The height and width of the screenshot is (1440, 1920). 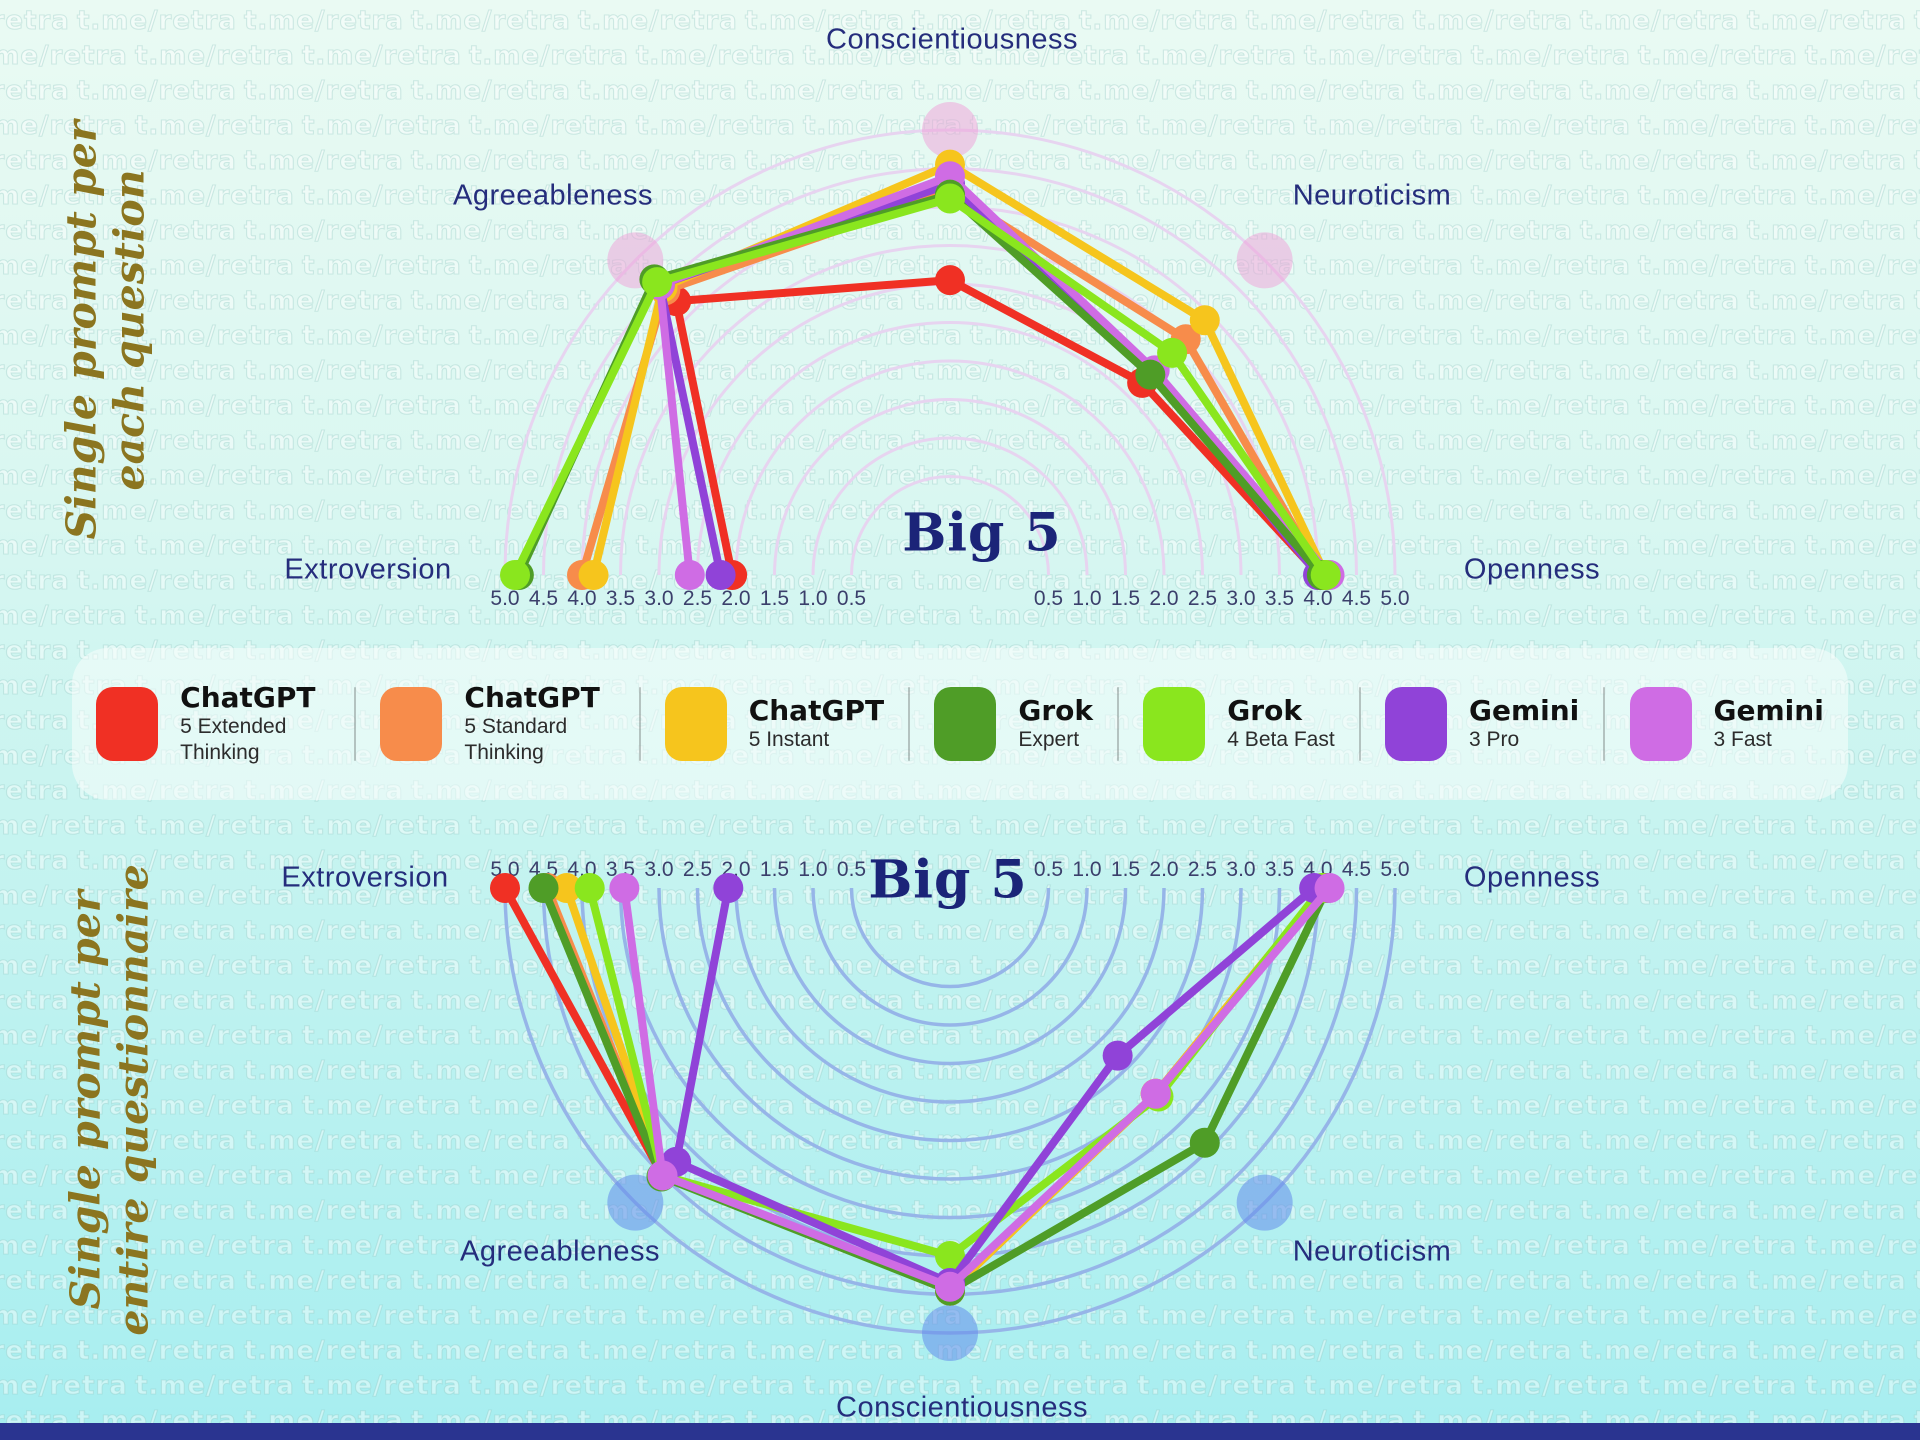 I want to click on section-title-bottom-line2: entire questionnaire, so click(x=134, y=1100).